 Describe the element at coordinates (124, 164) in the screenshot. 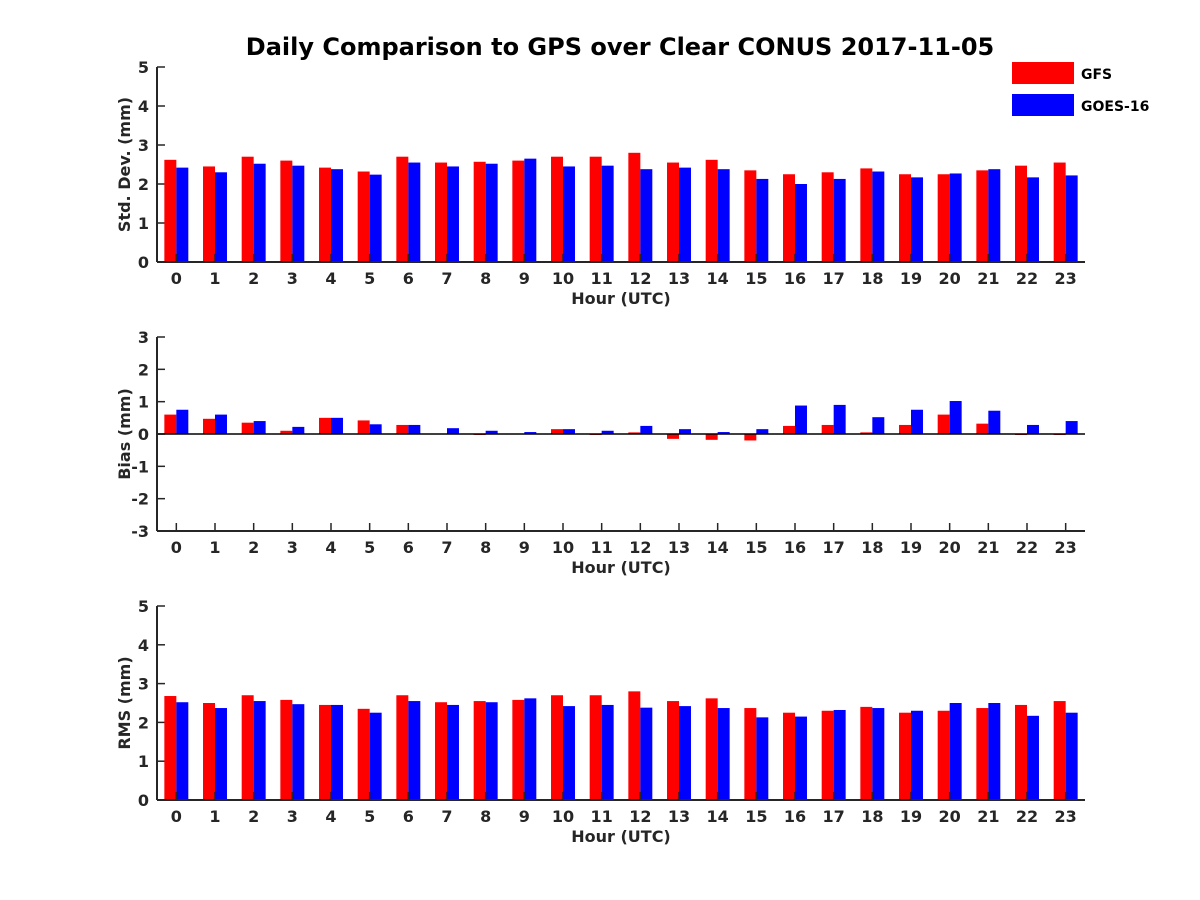

I see `y-axis-label: Std. Dev. (mm)` at that location.